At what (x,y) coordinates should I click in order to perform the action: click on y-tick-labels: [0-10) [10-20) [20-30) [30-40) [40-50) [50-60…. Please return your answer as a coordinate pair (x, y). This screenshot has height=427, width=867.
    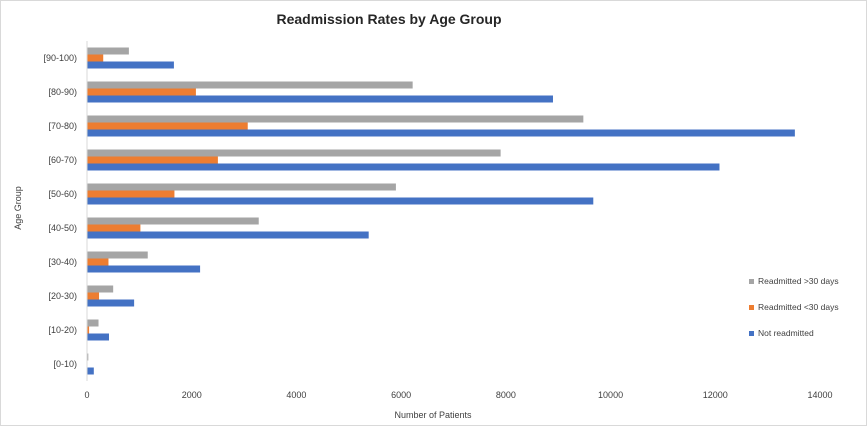
    Looking at the image, I should click on (60, 211).